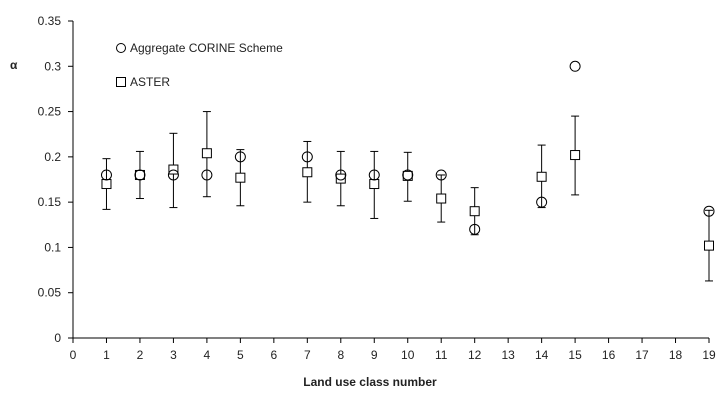  What do you see at coordinates (57, 338) in the screenshot?
I see `y-tick-label: 0` at bounding box center [57, 338].